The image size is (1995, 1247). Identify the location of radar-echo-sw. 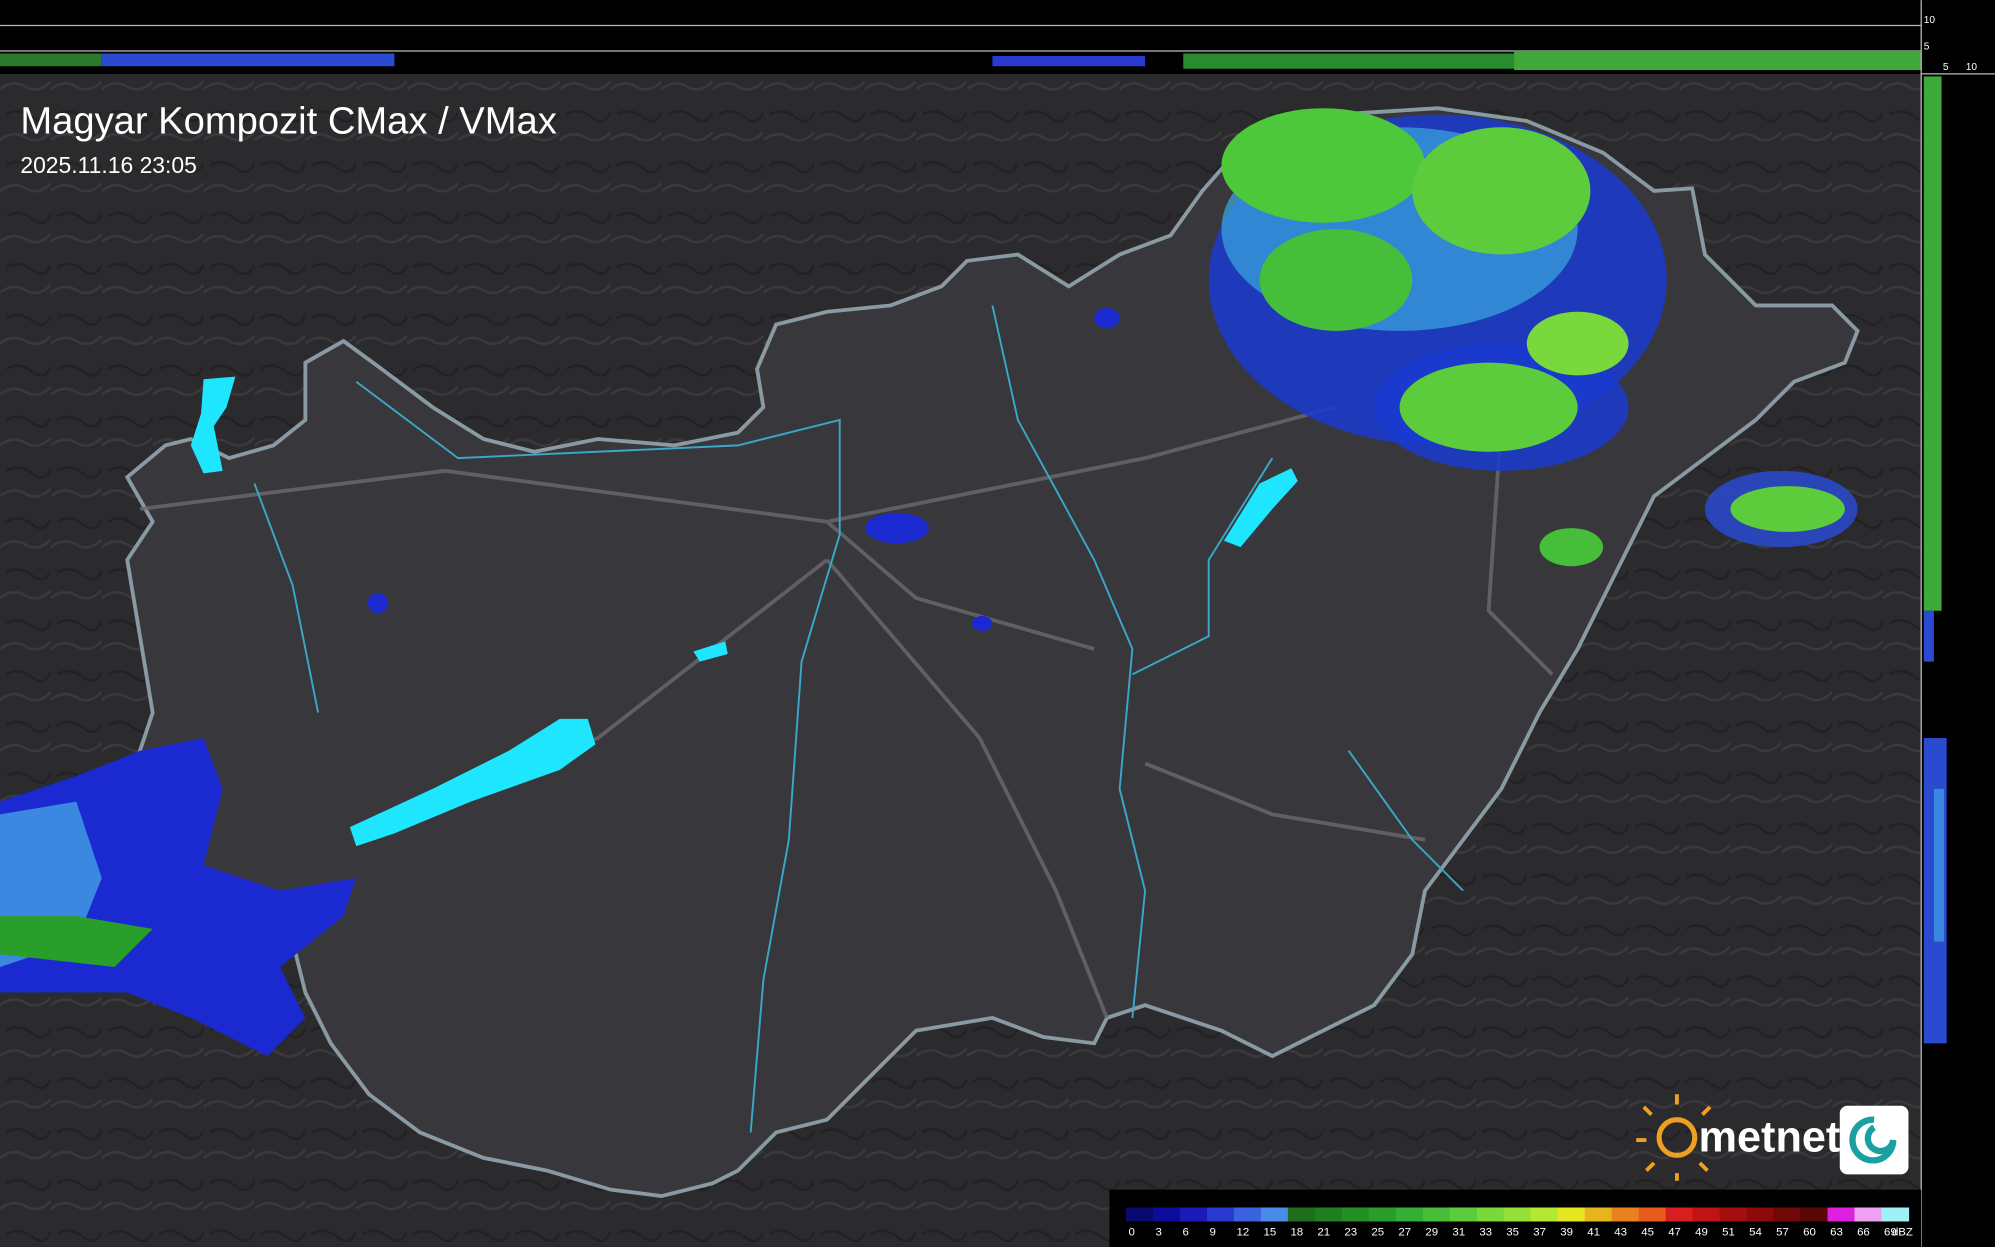
(178, 897).